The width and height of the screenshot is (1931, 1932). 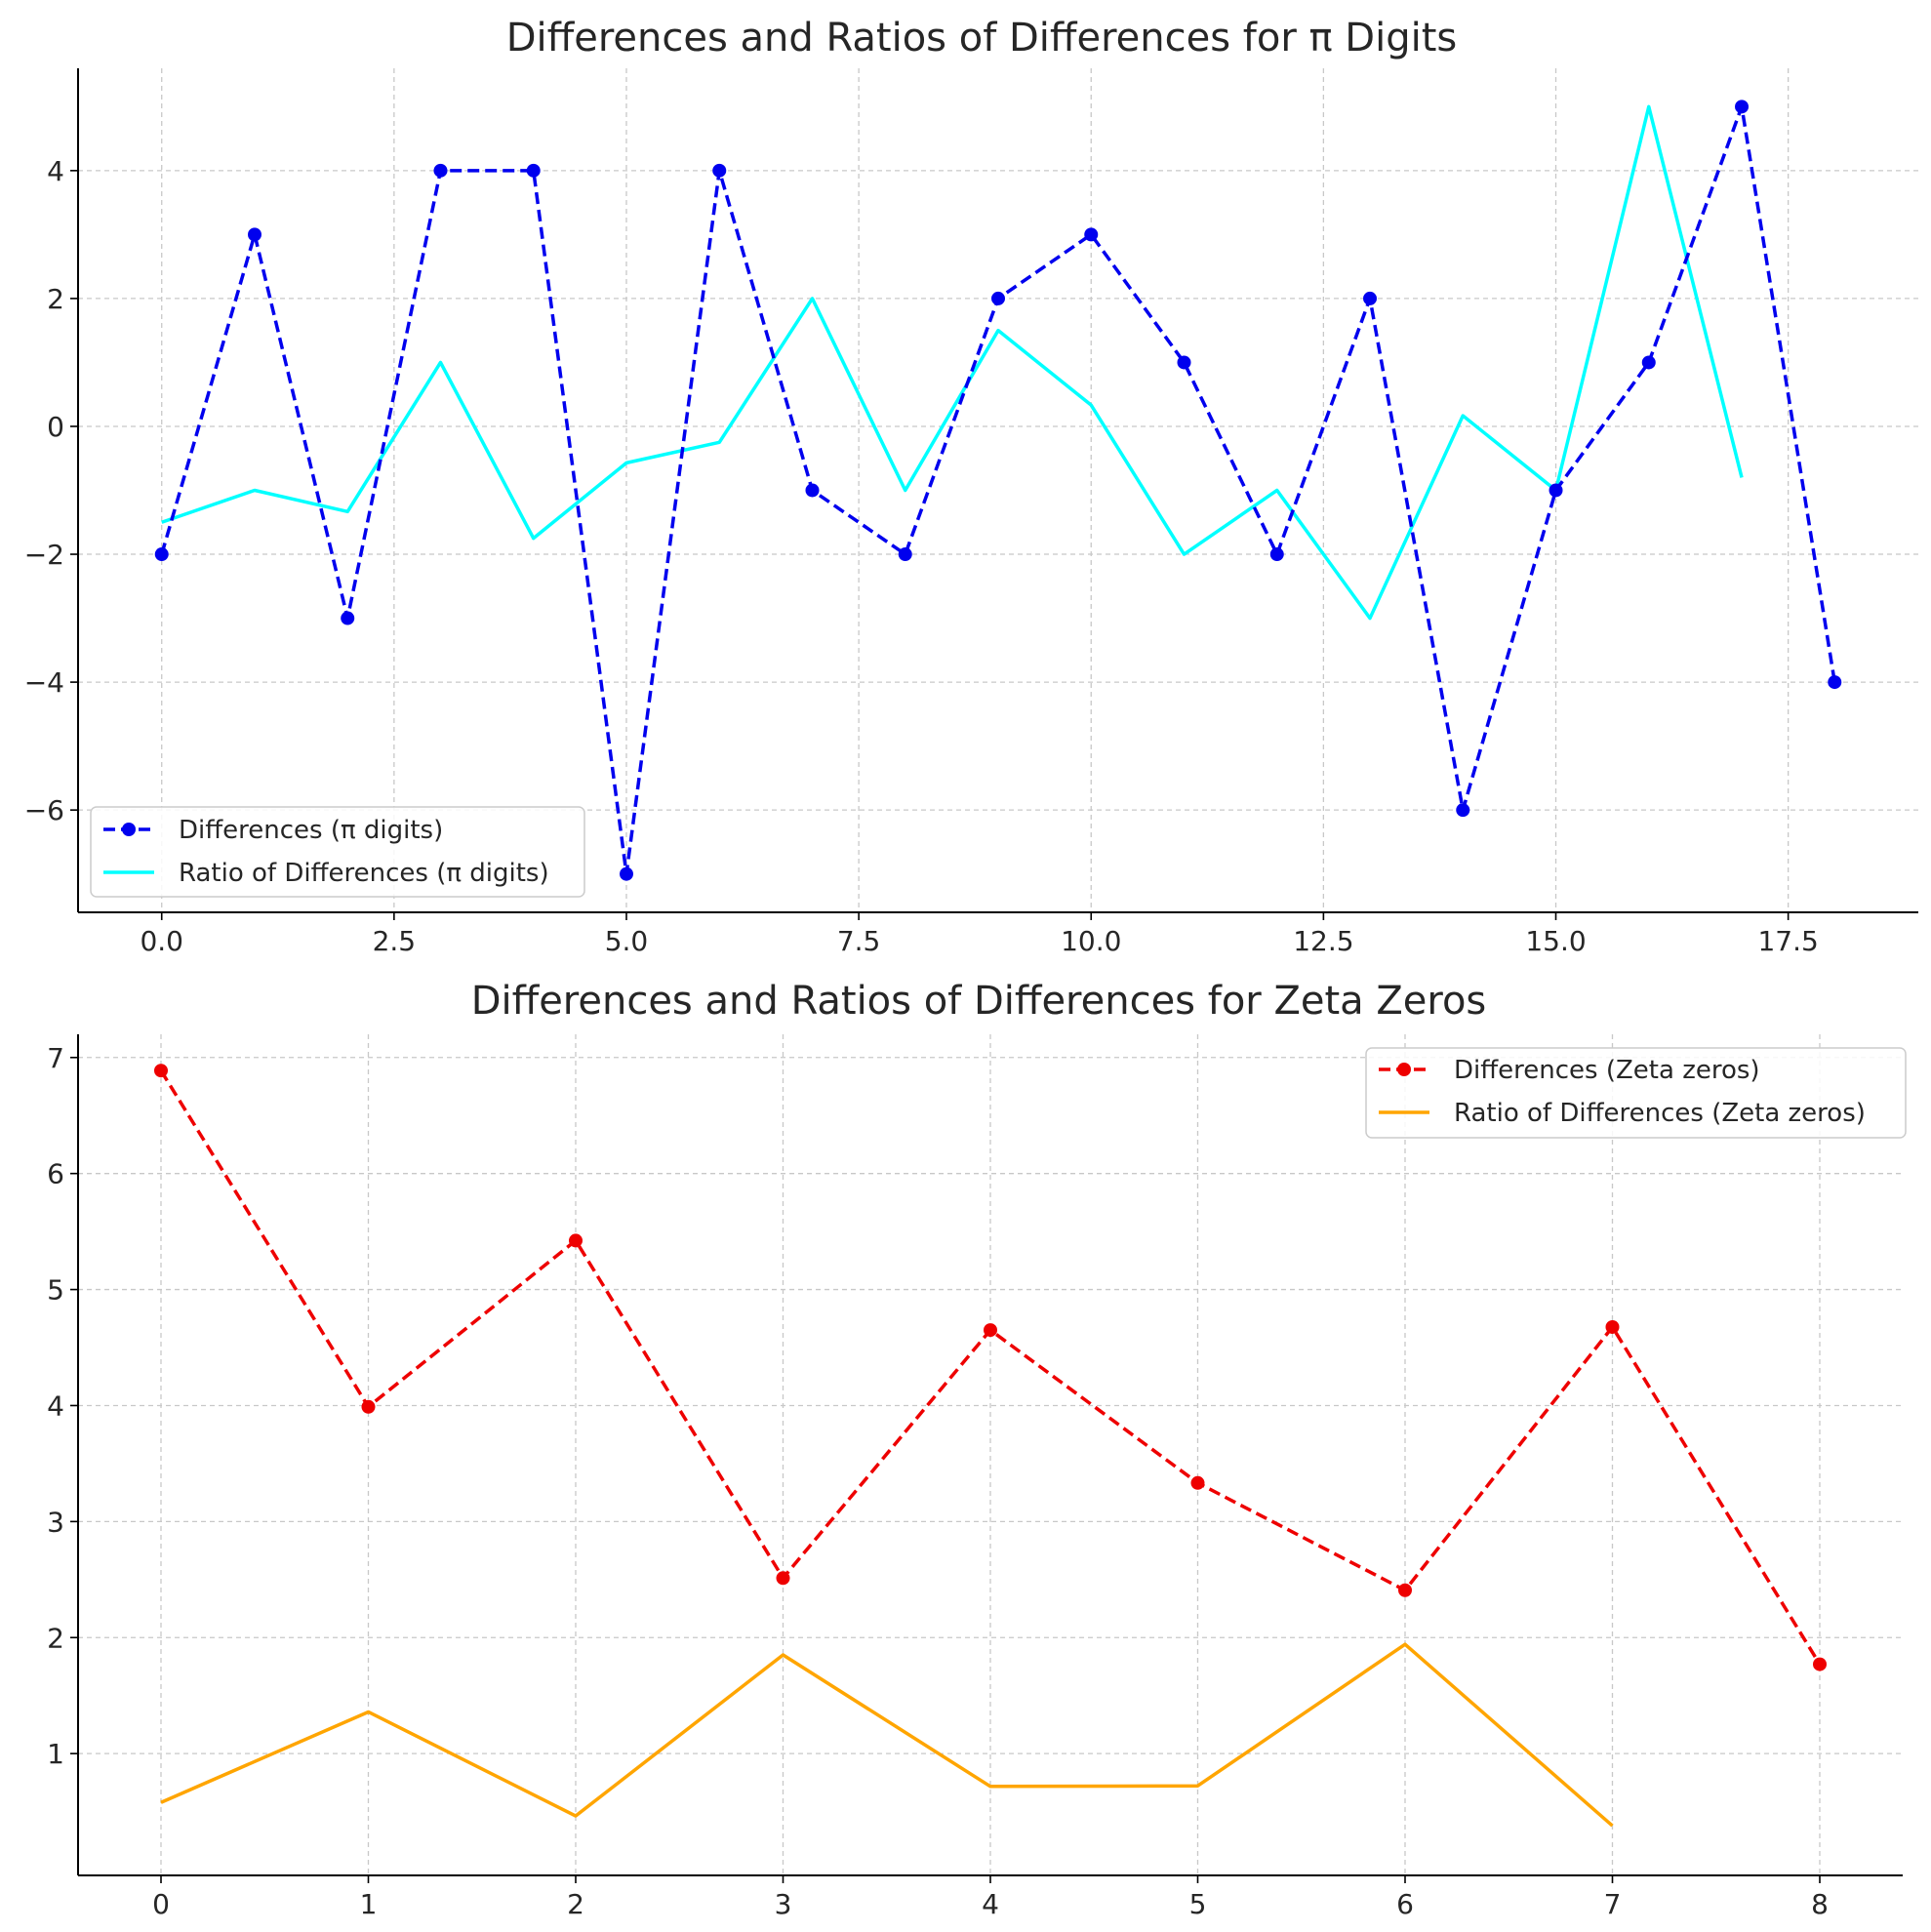 What do you see at coordinates (1613, 1904) in the screenshot?
I see `x-tick-label: 7` at bounding box center [1613, 1904].